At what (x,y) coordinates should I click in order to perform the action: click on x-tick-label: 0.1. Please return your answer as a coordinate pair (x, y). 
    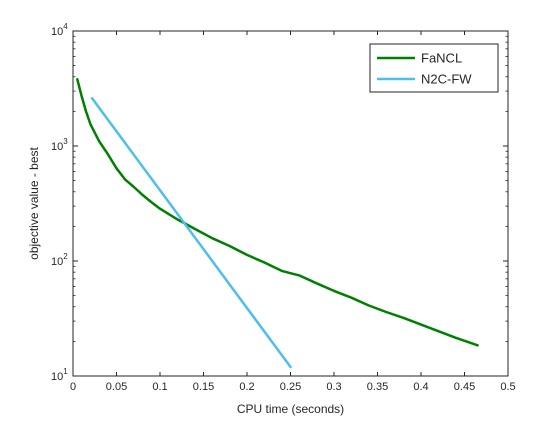
    Looking at the image, I should click on (159, 387).